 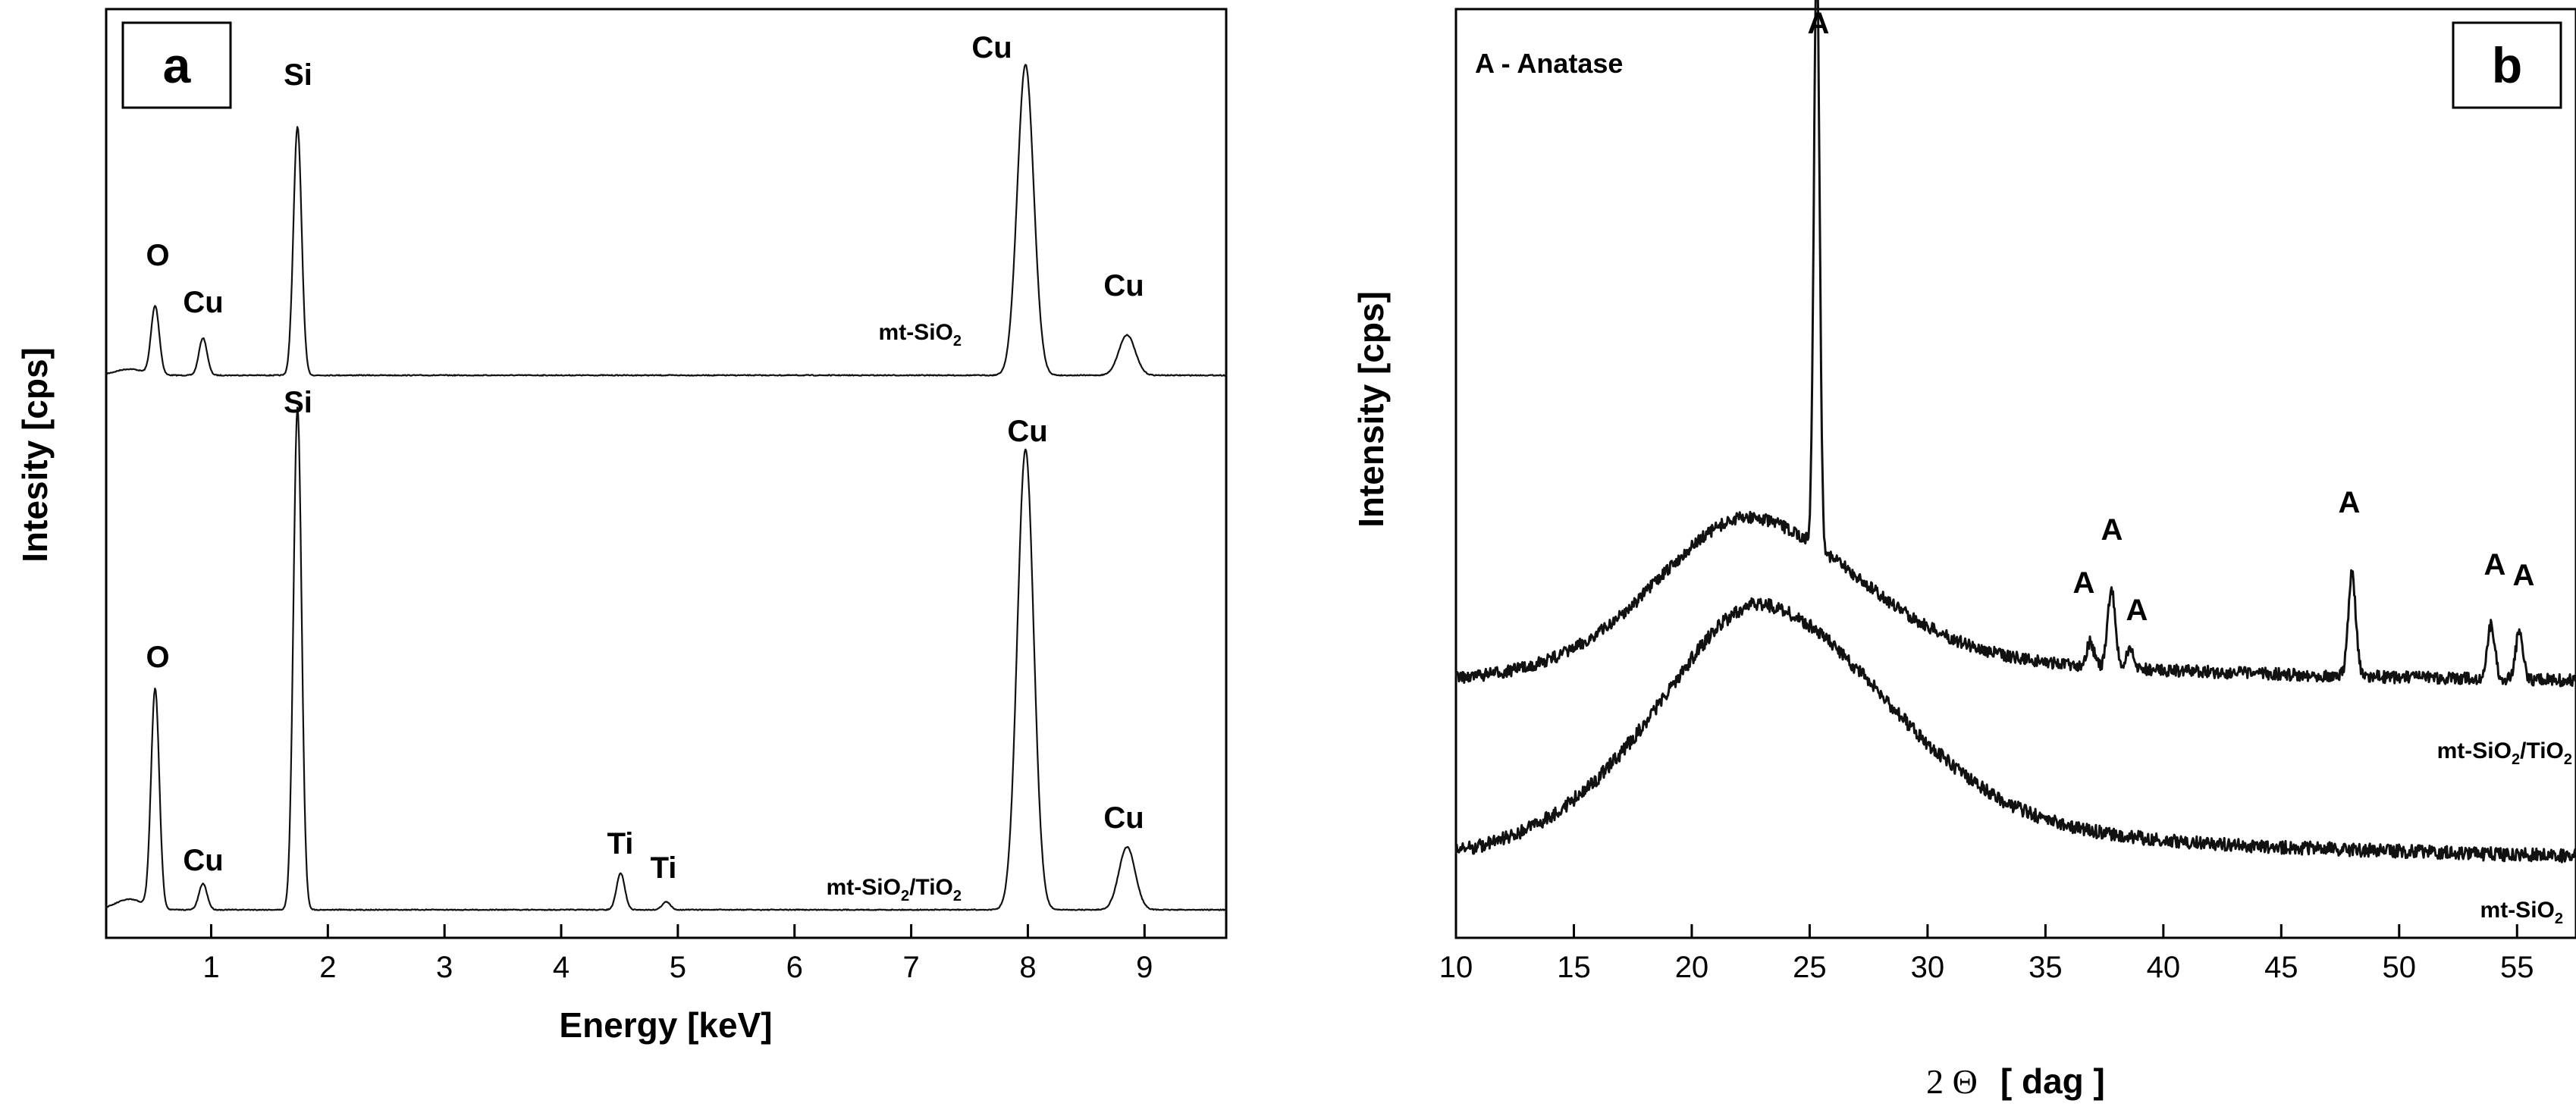 I want to click on panel-a-peak-label-ti-bottom: Ti, so click(x=620, y=844).